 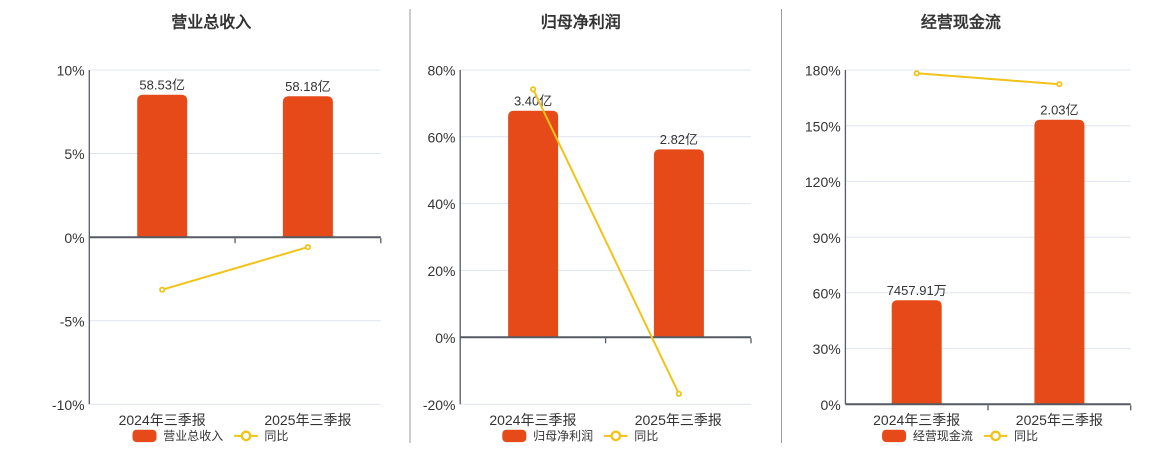 What do you see at coordinates (1059, 110) in the screenshot?
I see `svg-text: 2.03亿` at bounding box center [1059, 110].